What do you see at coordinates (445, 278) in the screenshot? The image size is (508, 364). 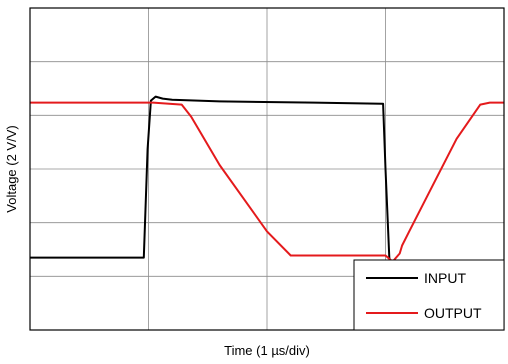 I see `legend-label-input: INPUT` at bounding box center [445, 278].